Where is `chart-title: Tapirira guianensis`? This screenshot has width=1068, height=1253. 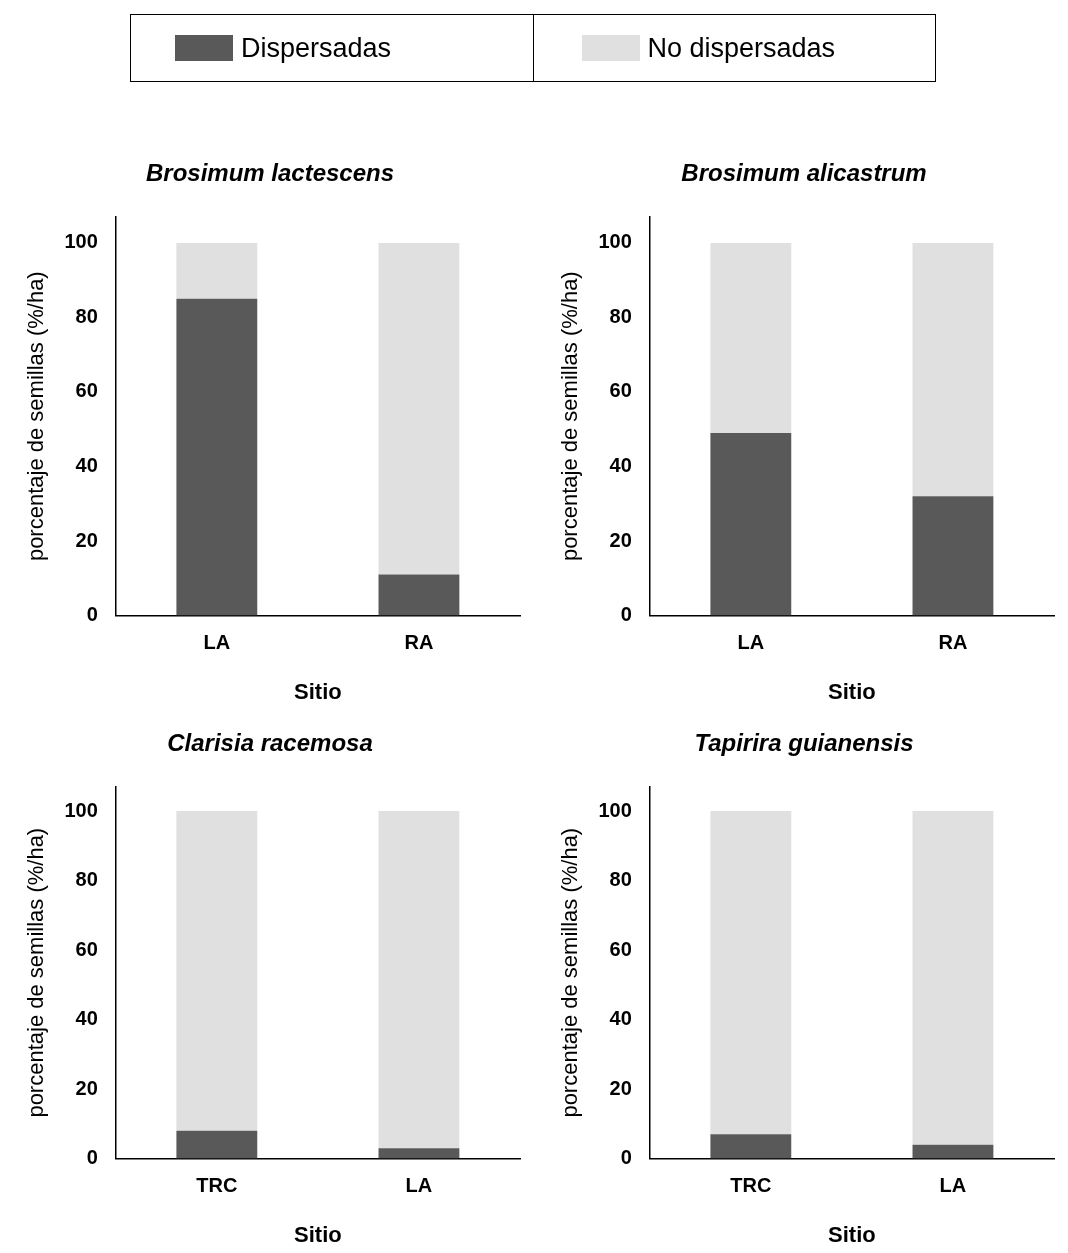
chart-title: Tapirira guianensis is located at coordinates (804, 743).